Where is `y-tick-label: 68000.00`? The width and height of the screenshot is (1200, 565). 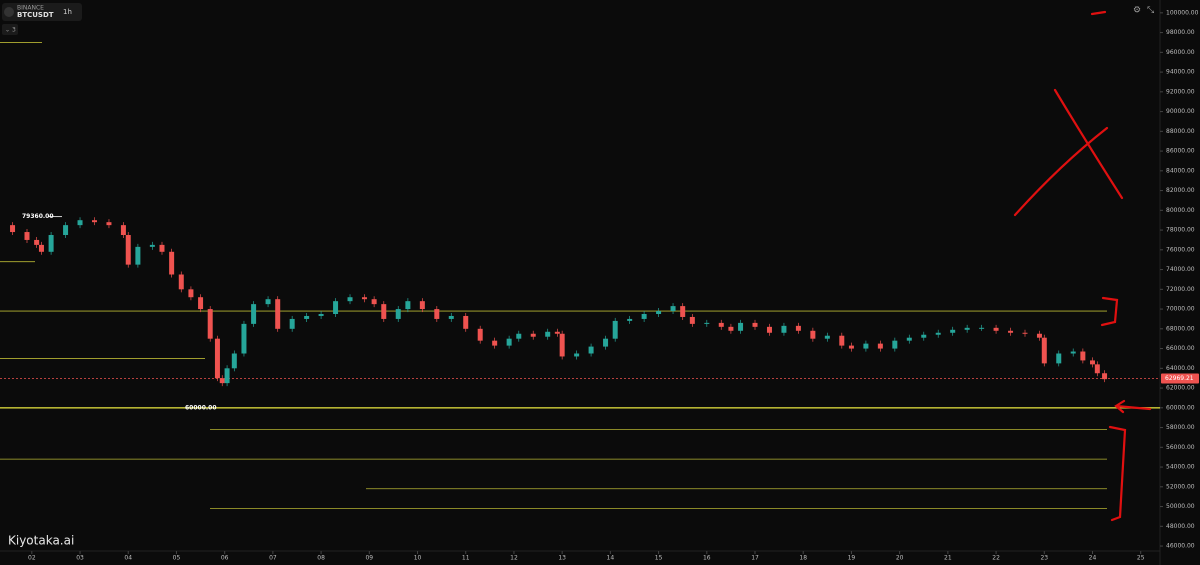
y-tick-label: 68000.00 is located at coordinates (1180, 328).